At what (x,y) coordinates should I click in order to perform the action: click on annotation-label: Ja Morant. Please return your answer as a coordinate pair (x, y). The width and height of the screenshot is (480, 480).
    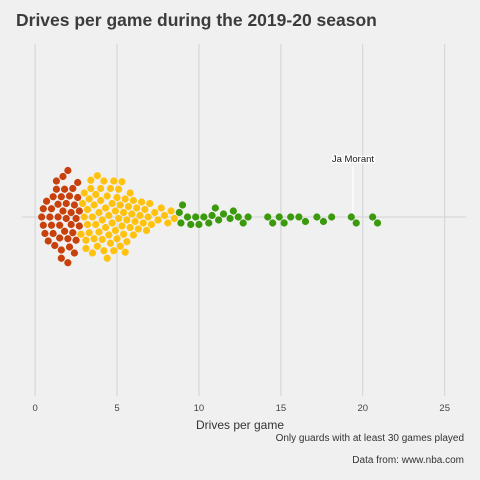
    Looking at the image, I should click on (353, 159).